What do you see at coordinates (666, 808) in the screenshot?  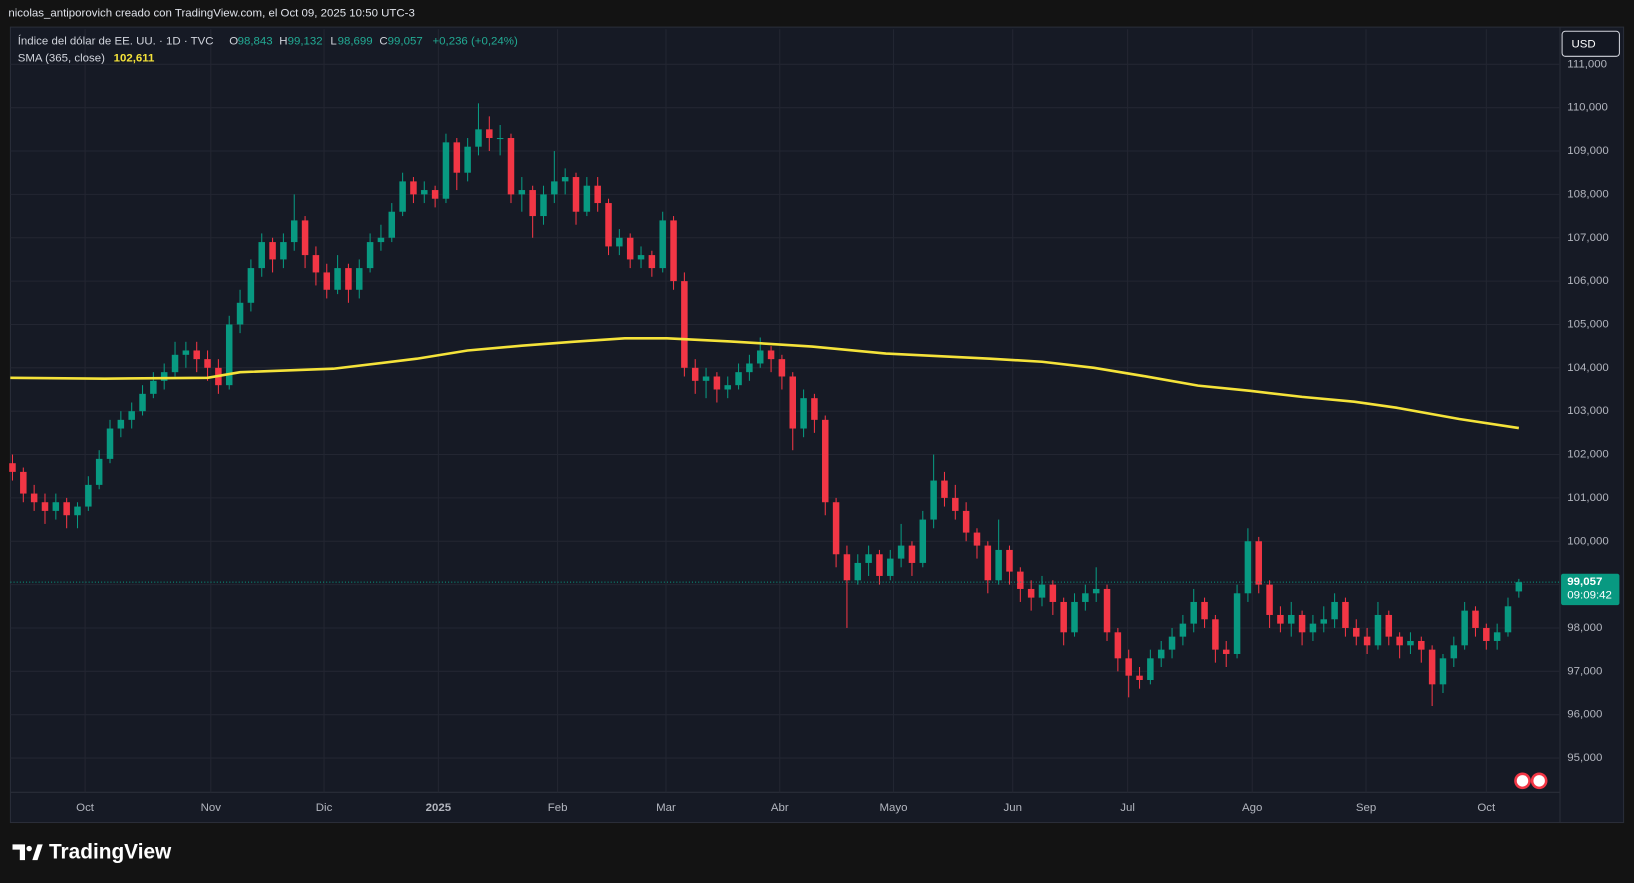 I see `x-tick-label: Mar` at bounding box center [666, 808].